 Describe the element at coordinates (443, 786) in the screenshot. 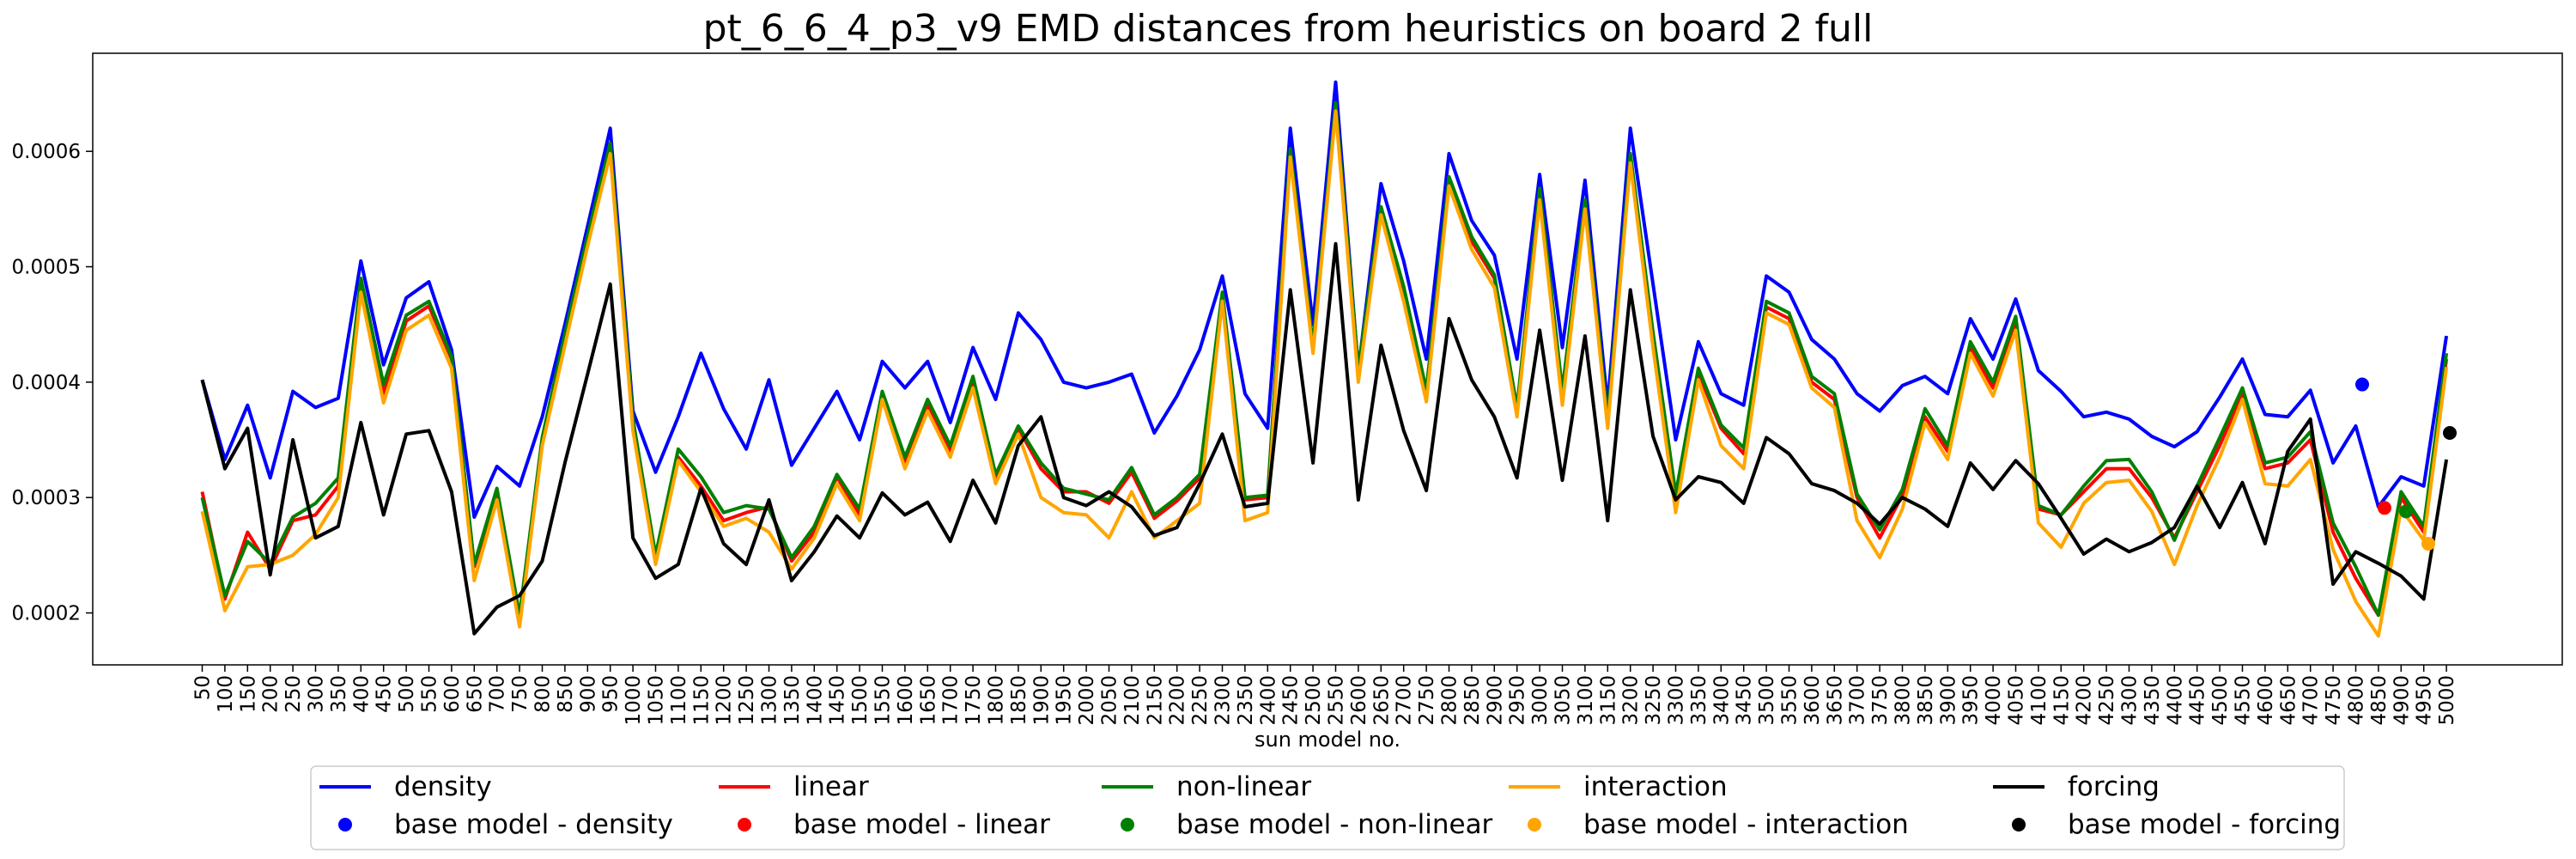

I see `legend-label: density` at that location.